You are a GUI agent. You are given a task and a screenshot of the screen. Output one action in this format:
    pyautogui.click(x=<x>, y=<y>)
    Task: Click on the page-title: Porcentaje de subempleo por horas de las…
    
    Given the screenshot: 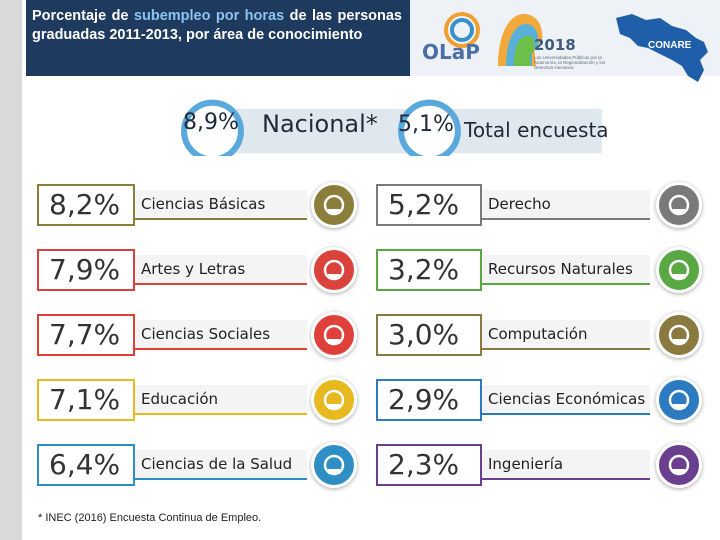 What is the action you would take?
    pyautogui.click(x=218, y=38)
    